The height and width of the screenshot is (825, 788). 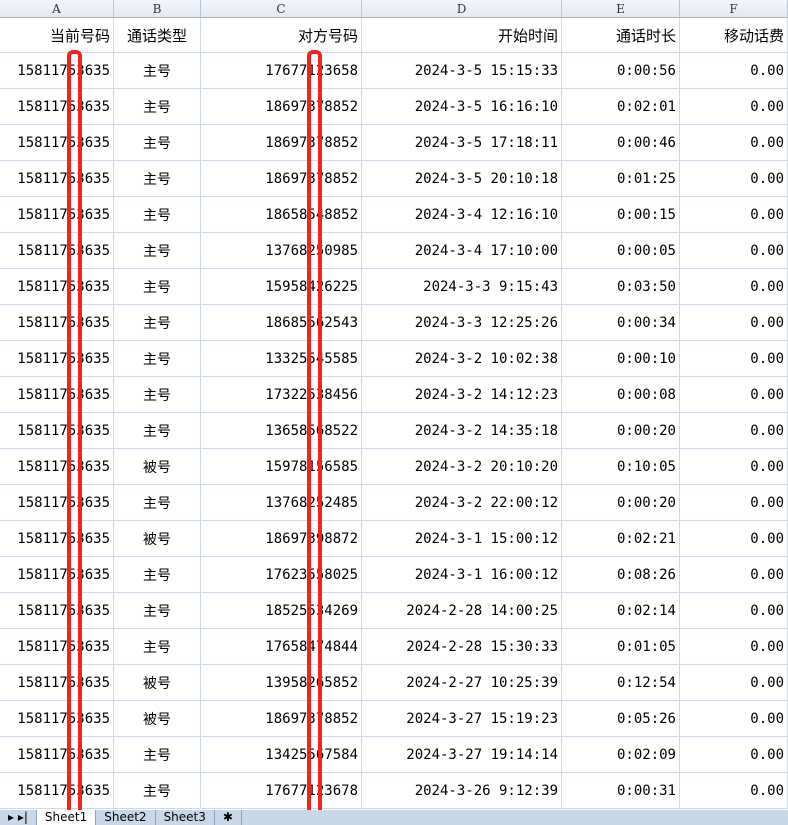 What do you see at coordinates (462, 682) in the screenshot?
I see `cell-start-time: 2024-2-27 10:25:39` at bounding box center [462, 682].